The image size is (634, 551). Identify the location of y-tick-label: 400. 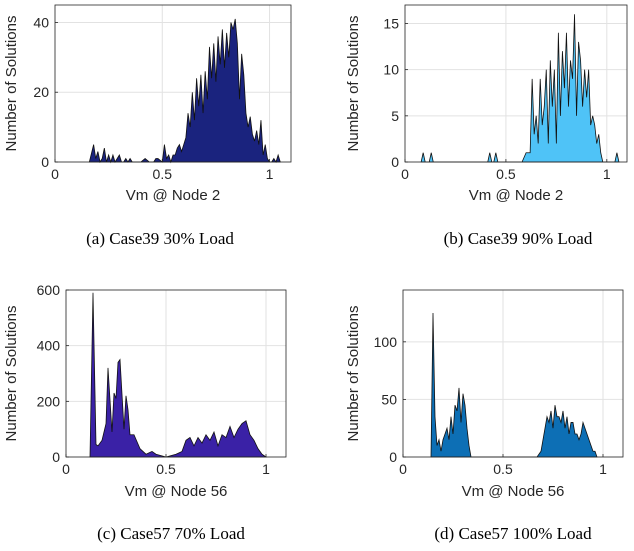
(49, 346).